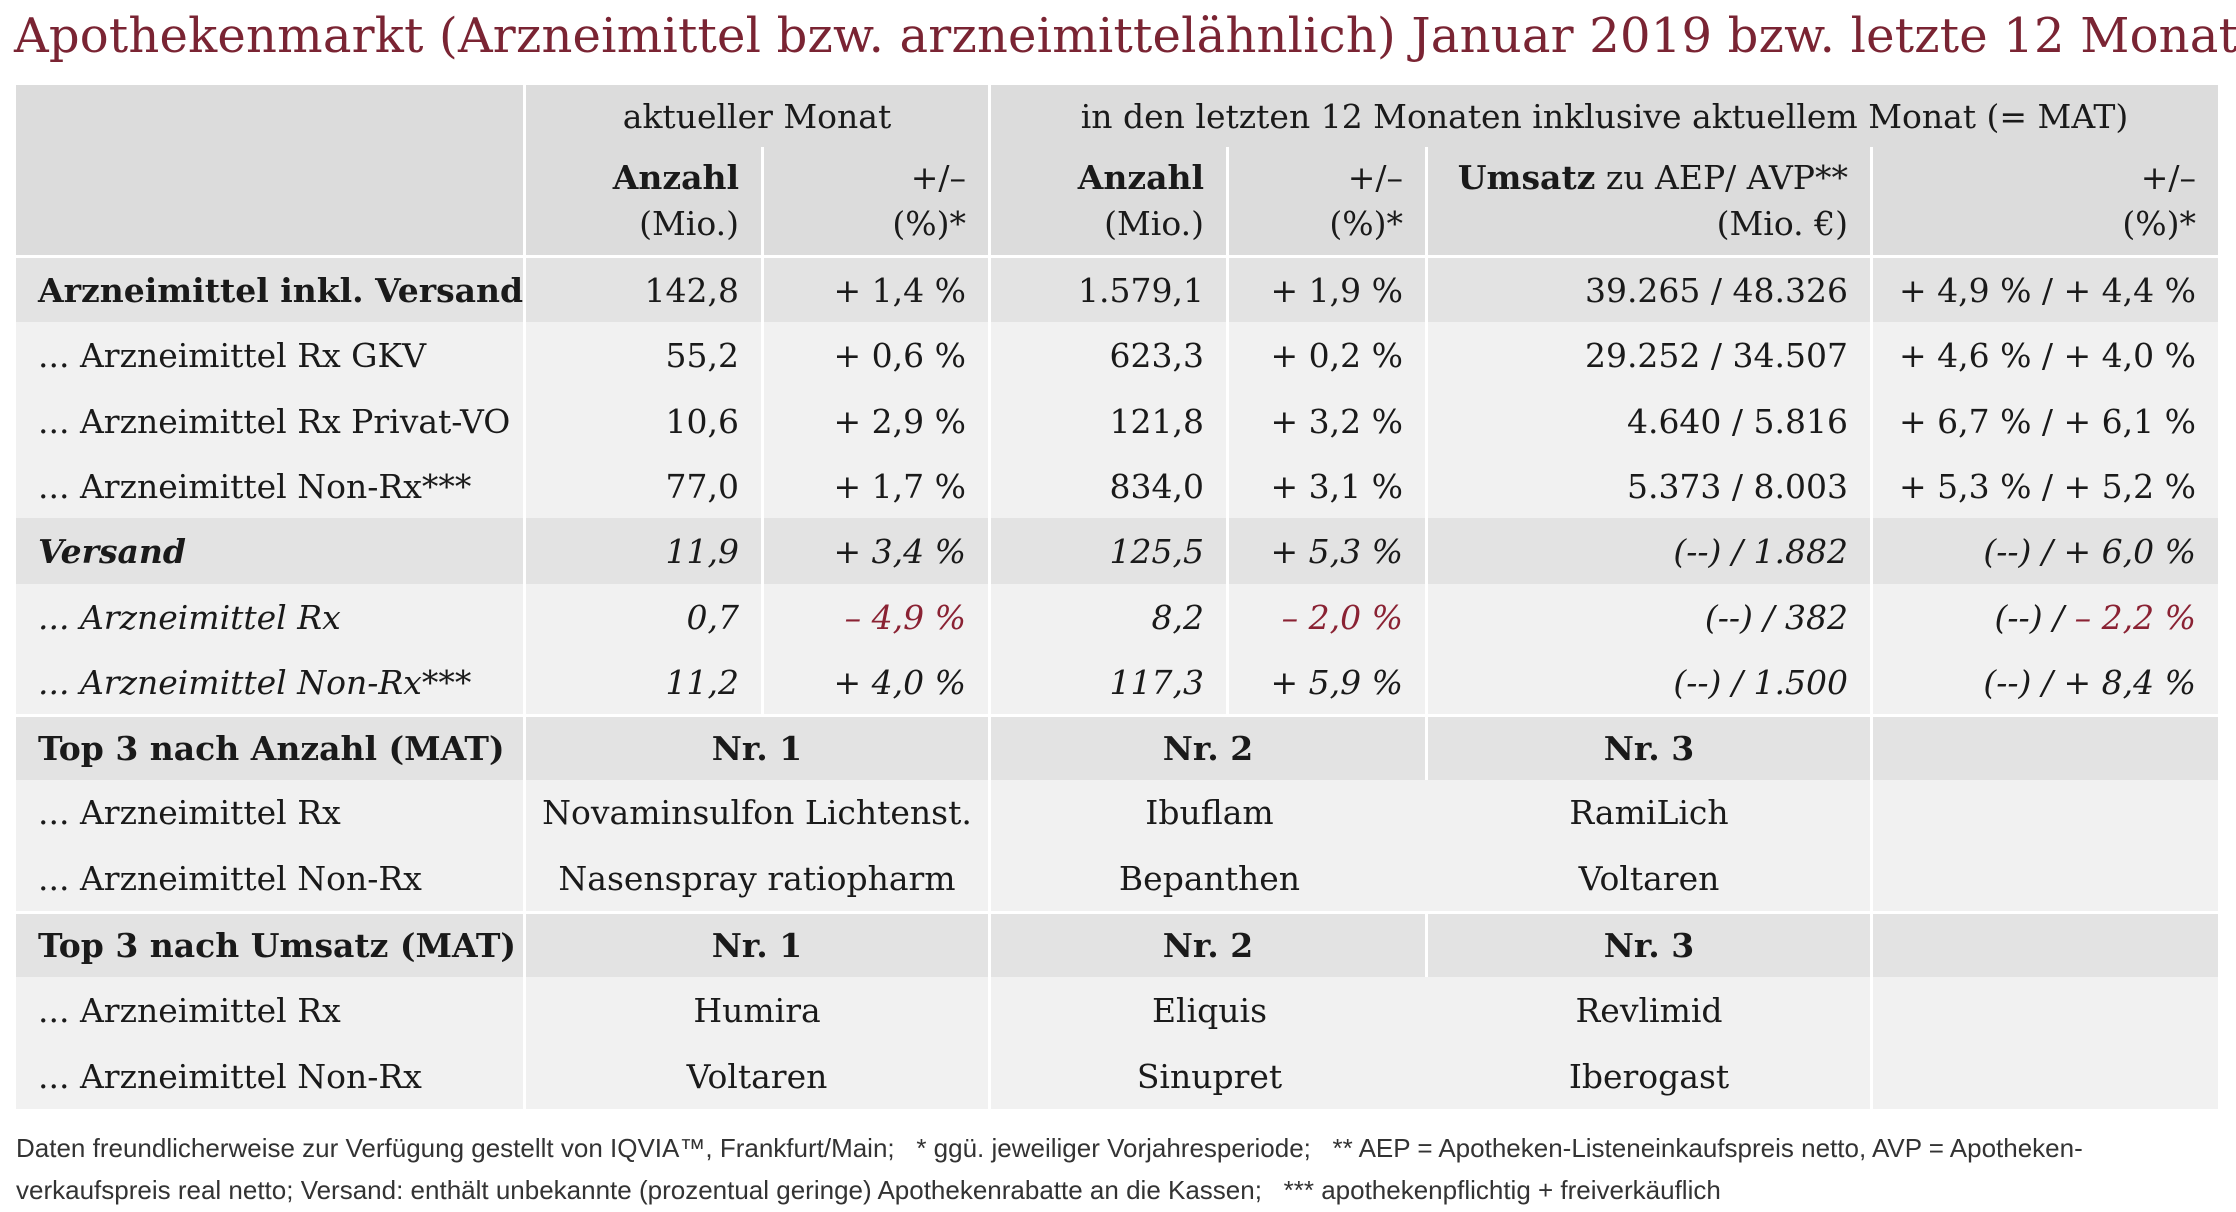  Describe the element at coordinates (2034, 617) in the screenshot. I see `cell-umsatz-change-prefix: (--) /` at that location.